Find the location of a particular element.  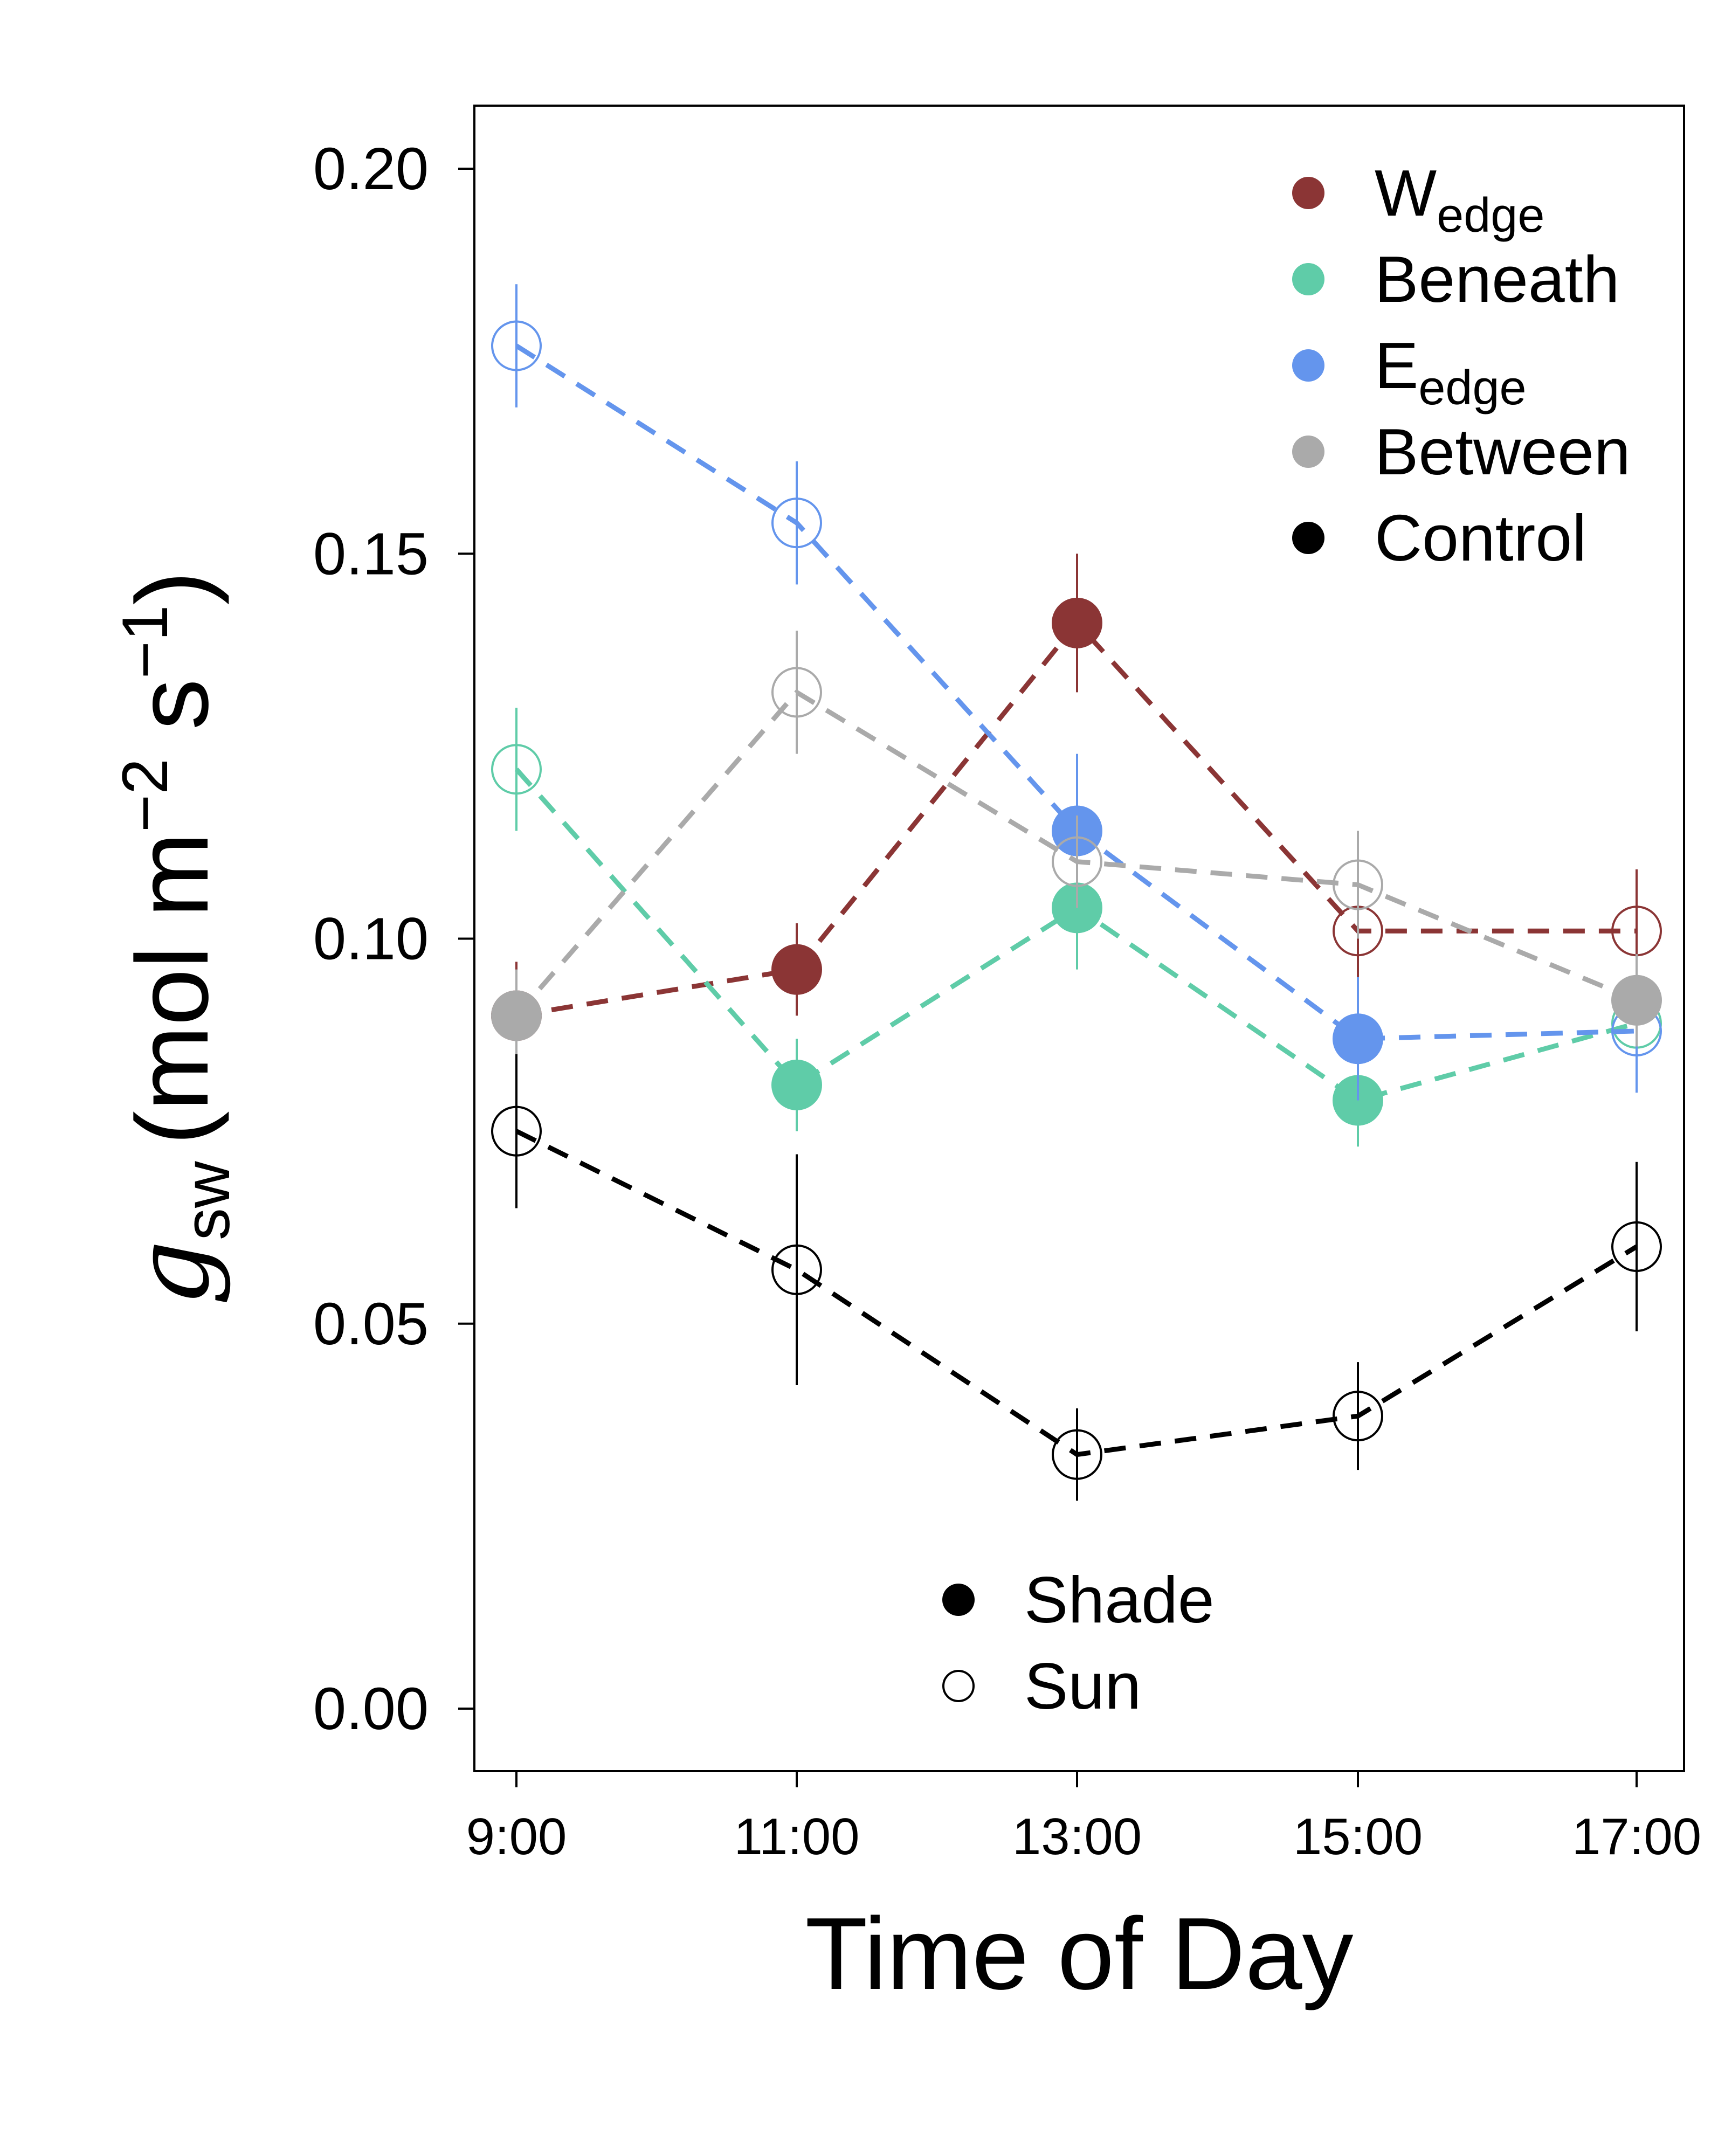

y-axis-label-units-close: ) is located at coordinates (172, 588).